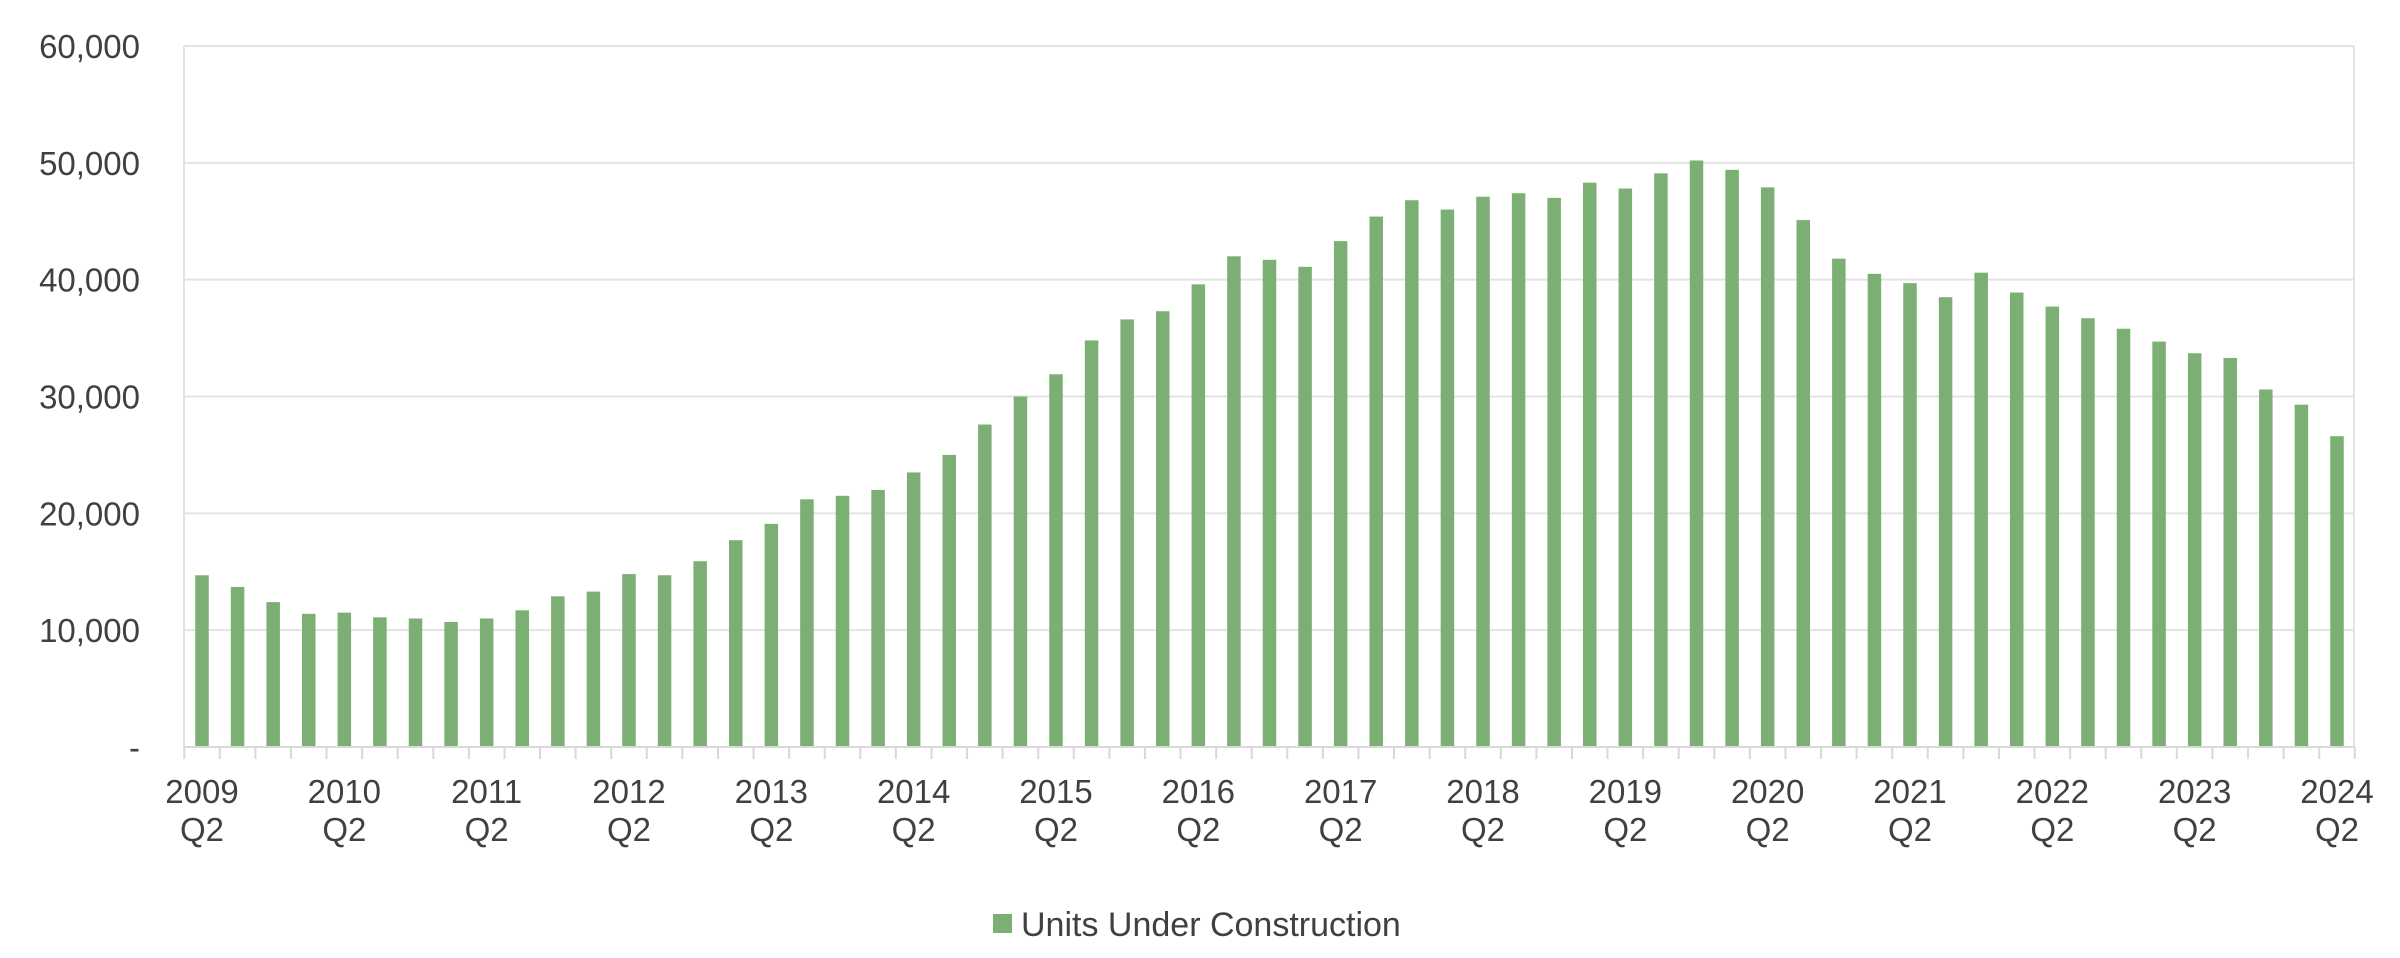  What do you see at coordinates (1340, 810) in the screenshot?
I see `x-tick-label: 2017 Q2` at bounding box center [1340, 810].